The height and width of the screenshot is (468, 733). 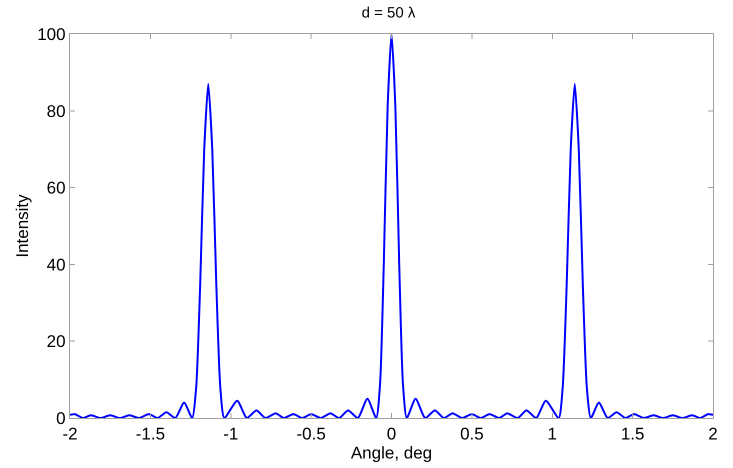 What do you see at coordinates (22, 226) in the screenshot?
I see `y-axis-title: Intensity` at bounding box center [22, 226].